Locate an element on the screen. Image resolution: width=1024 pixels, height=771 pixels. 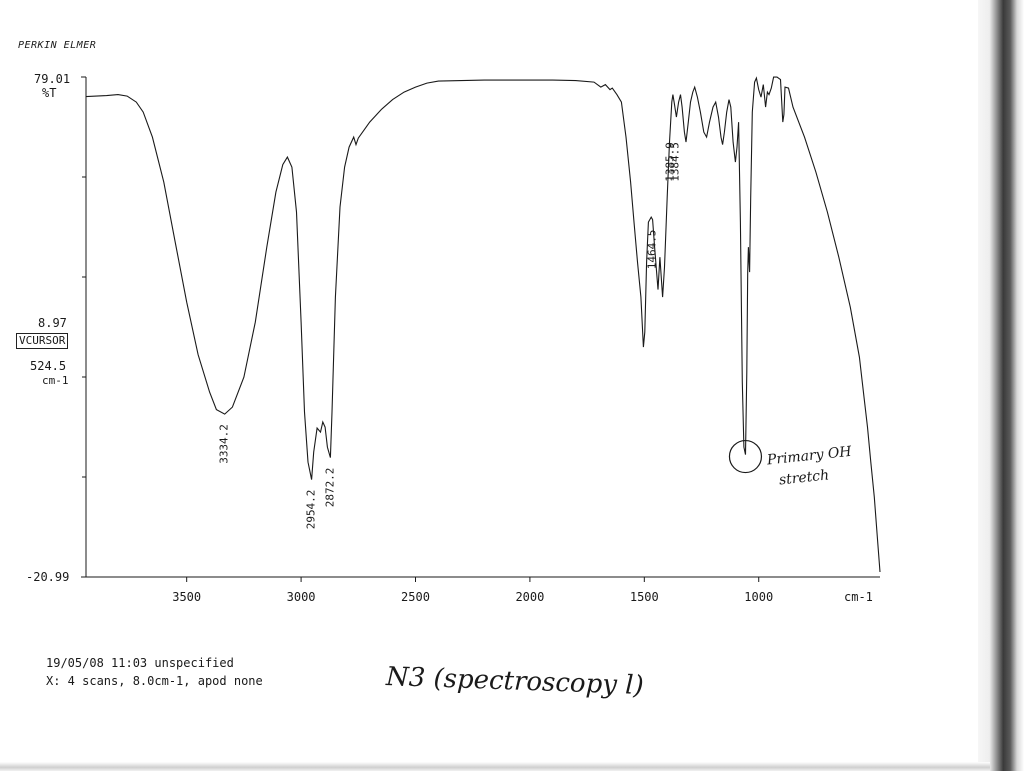
peak-label: 2954.2 is located at coordinates (311, 510).